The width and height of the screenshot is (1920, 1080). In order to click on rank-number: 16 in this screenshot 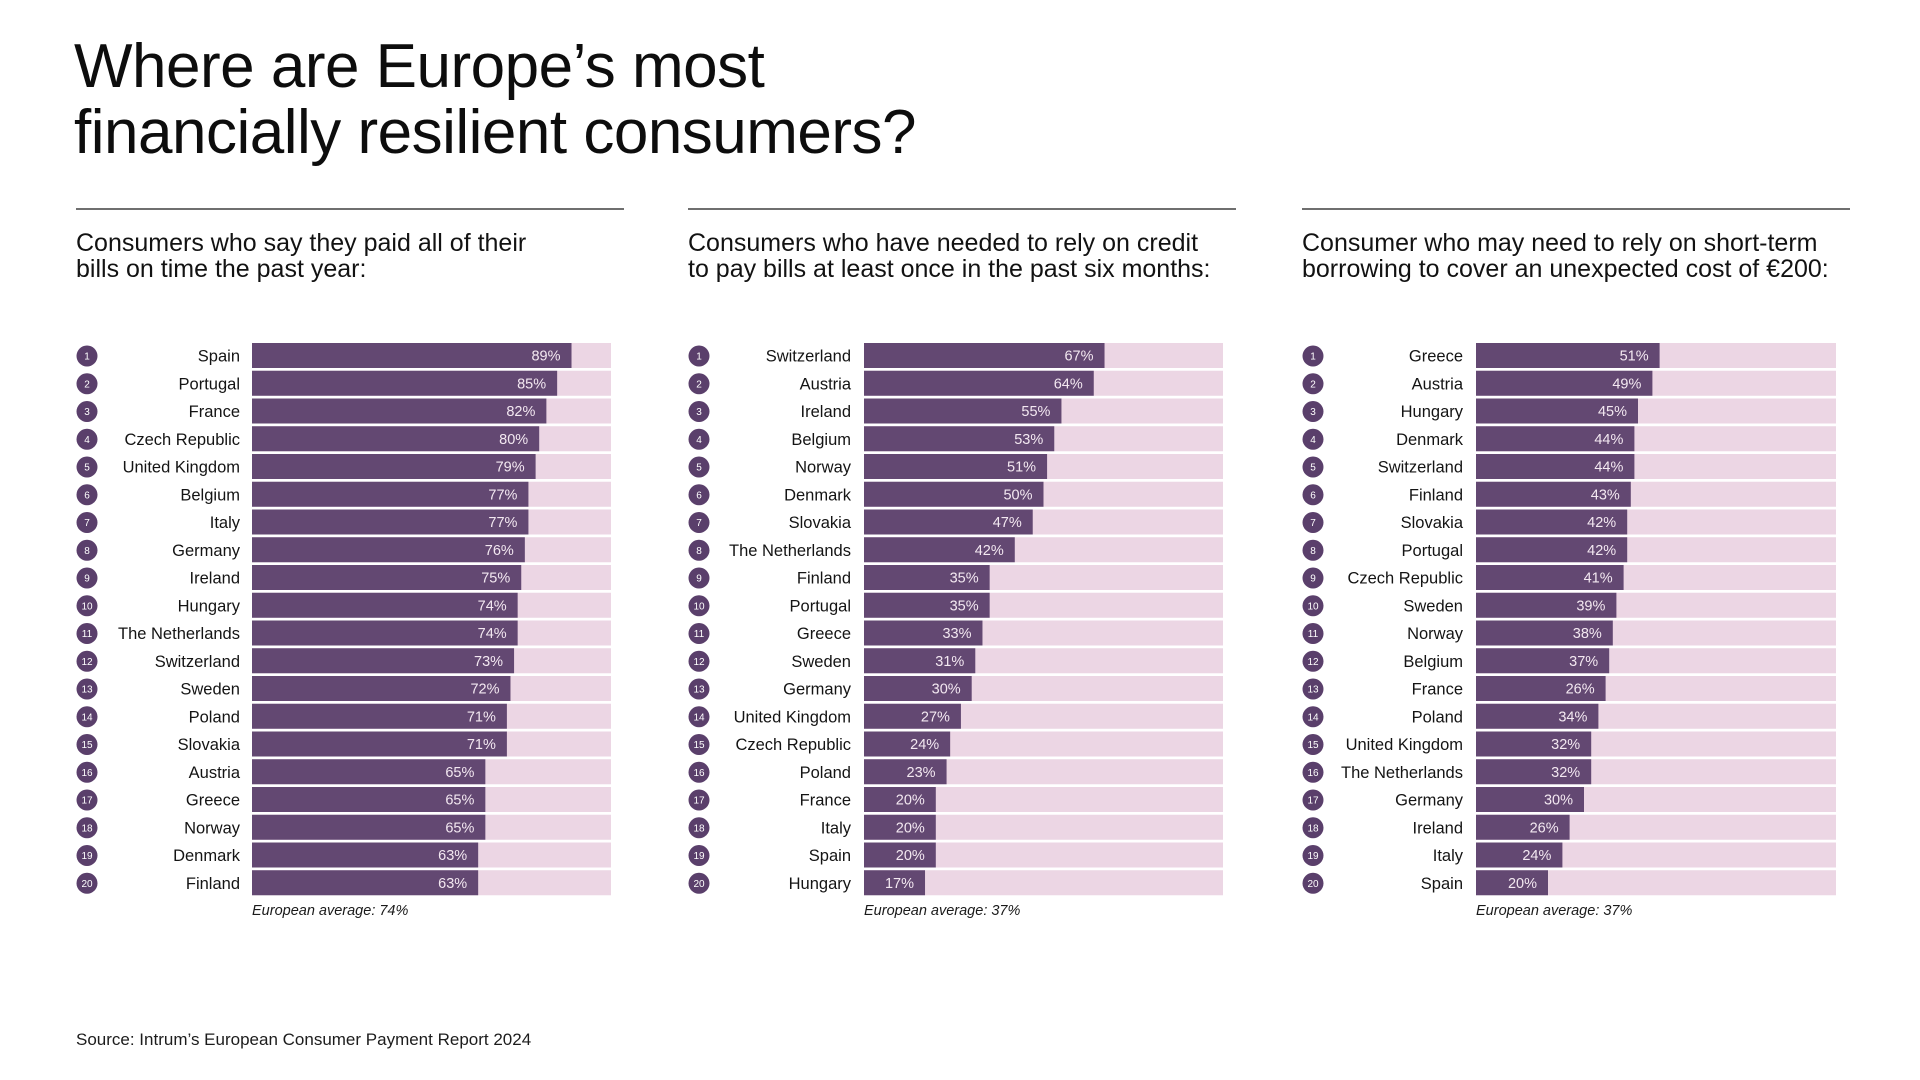, I will do `click(87, 773)`.